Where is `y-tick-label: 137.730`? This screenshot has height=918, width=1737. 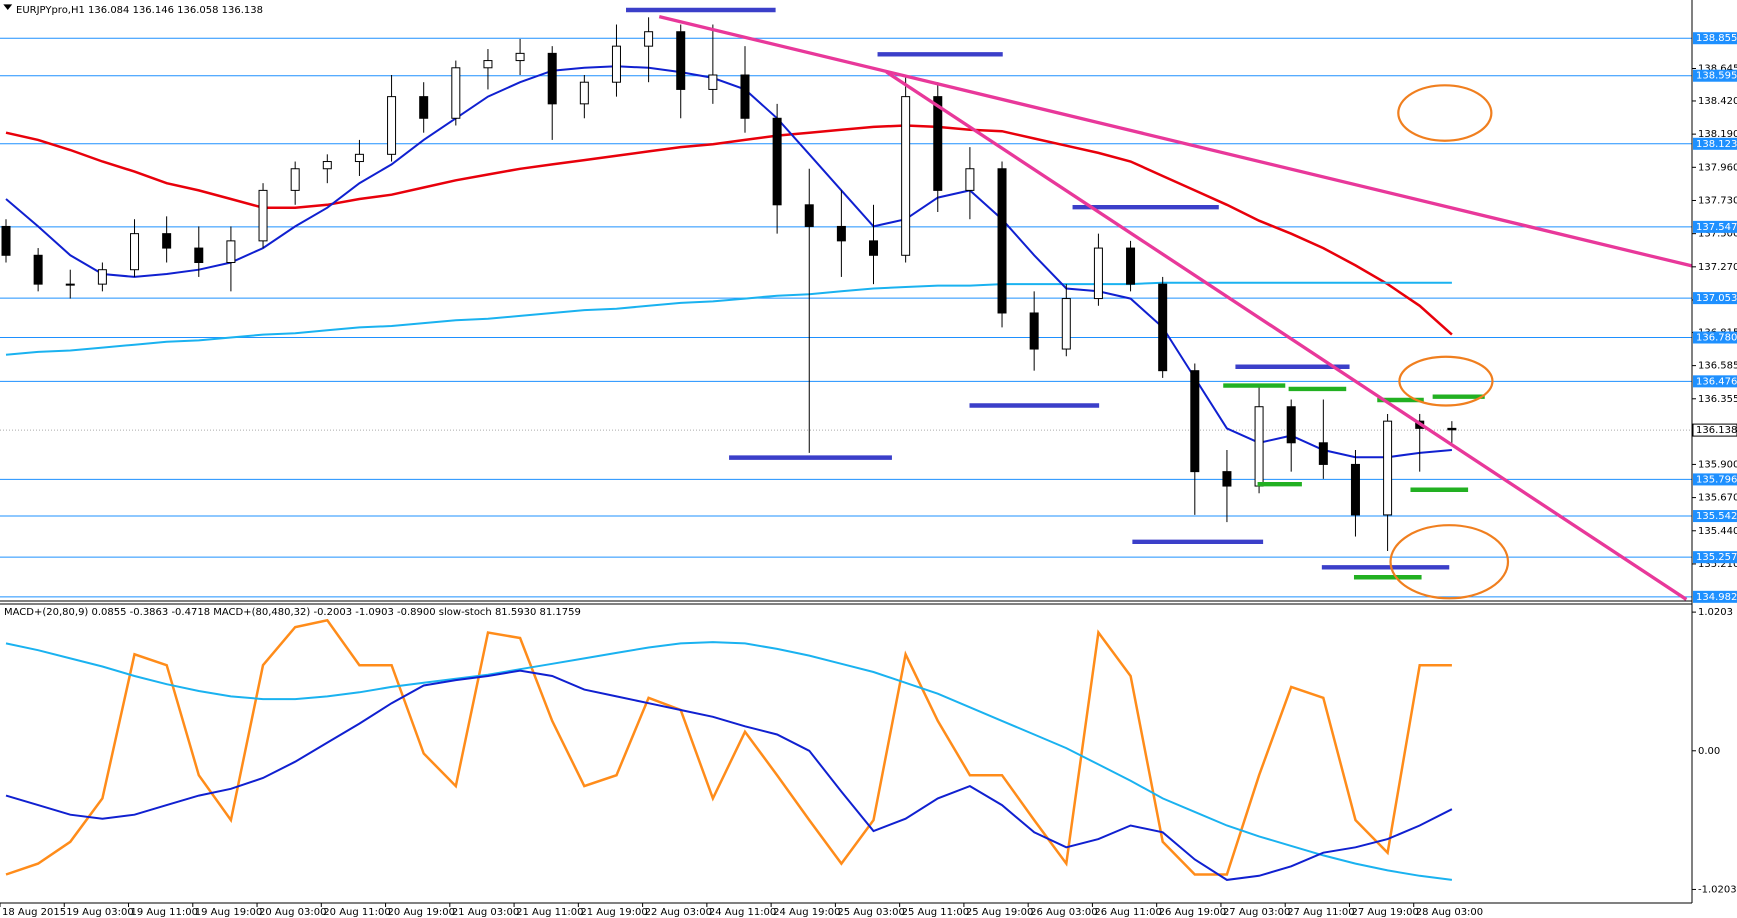 y-tick-label: 137.730 is located at coordinates (1717, 200).